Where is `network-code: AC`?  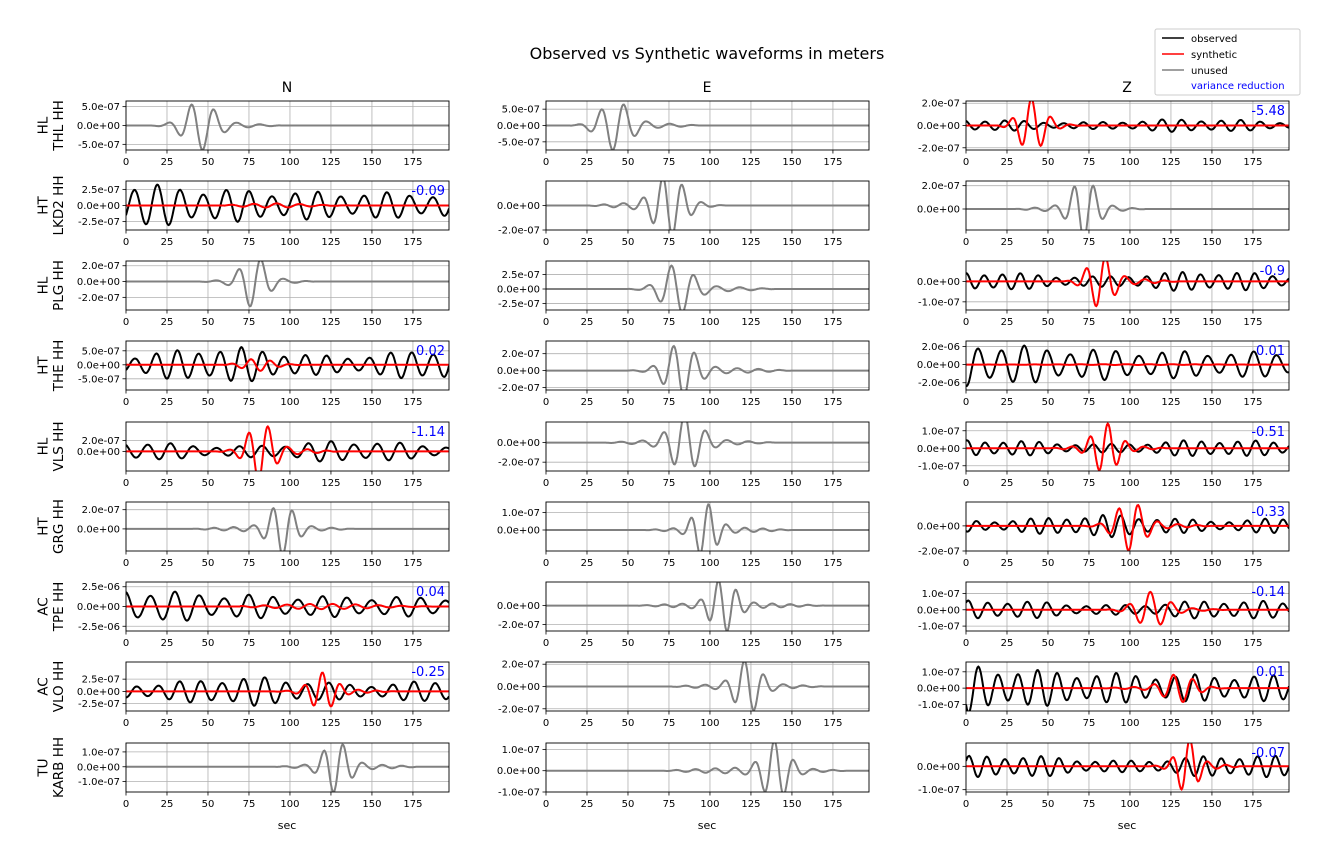 network-code: AC is located at coordinates (44, 606).